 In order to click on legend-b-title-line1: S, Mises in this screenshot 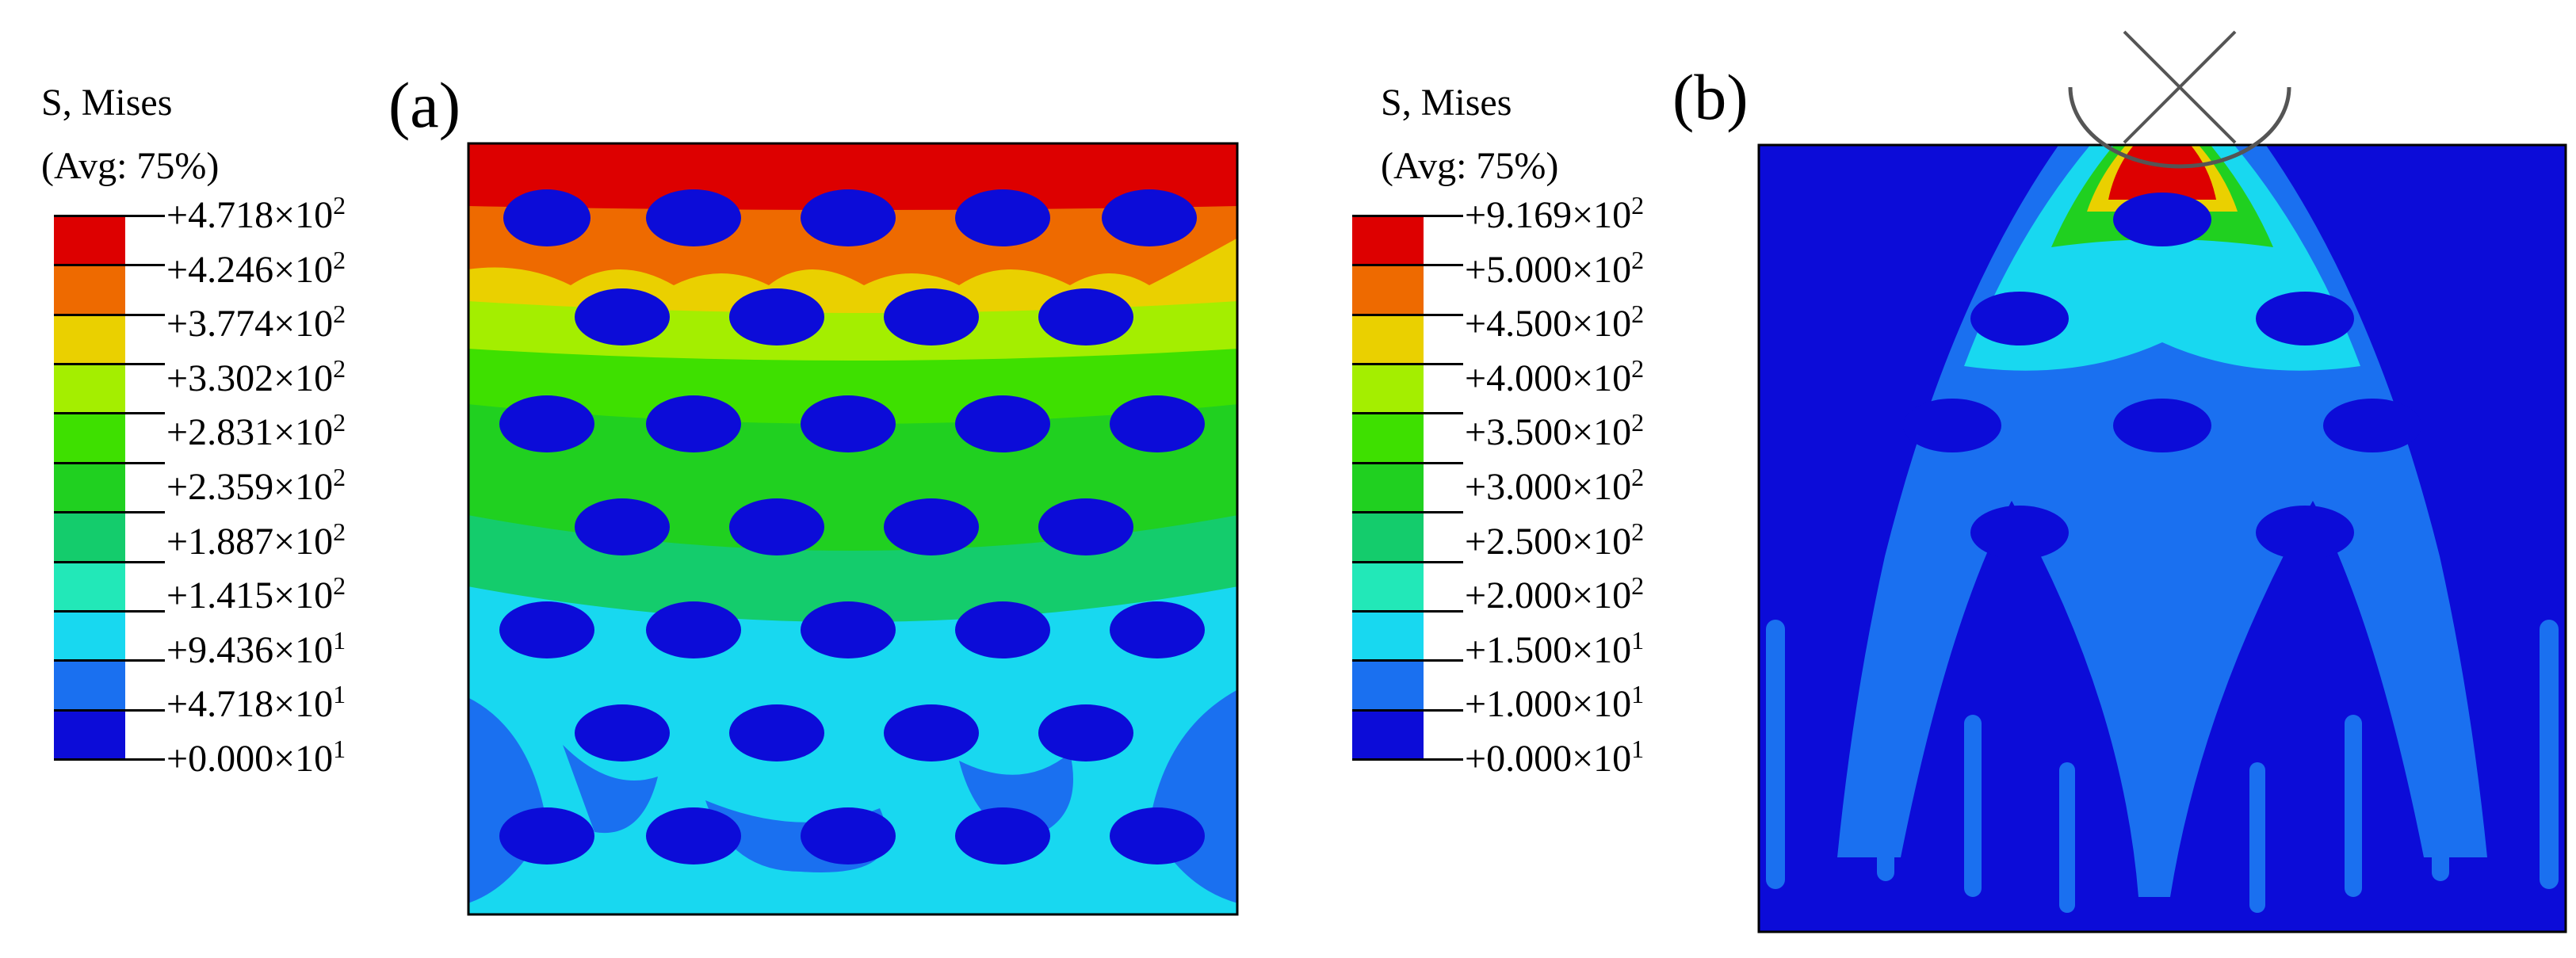, I will do `click(1446, 103)`.